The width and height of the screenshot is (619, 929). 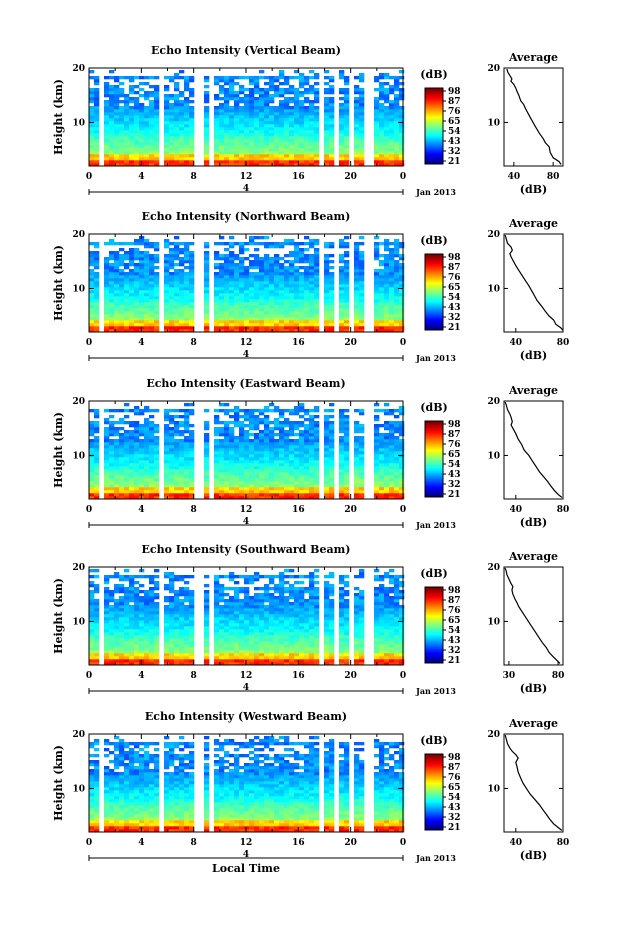 I want to click on average-panel: Average 10 20 40 80 (dB), so click(x=528, y=789).